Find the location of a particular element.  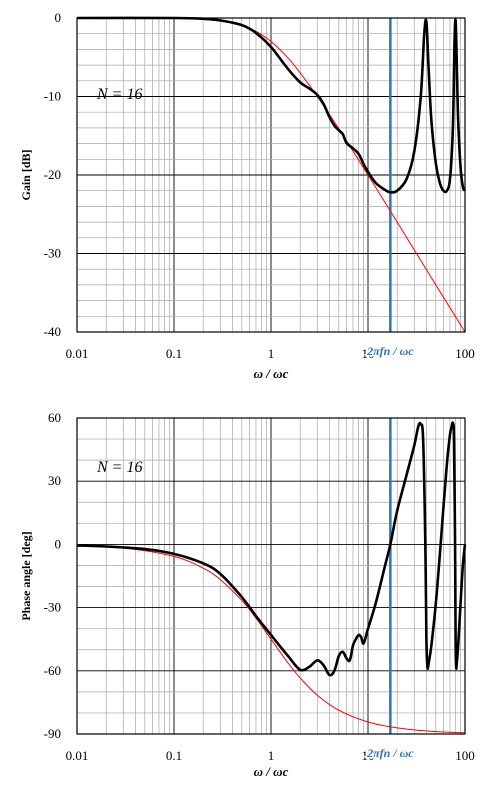

phase-x-tick-label: 1 is located at coordinates (271, 755).